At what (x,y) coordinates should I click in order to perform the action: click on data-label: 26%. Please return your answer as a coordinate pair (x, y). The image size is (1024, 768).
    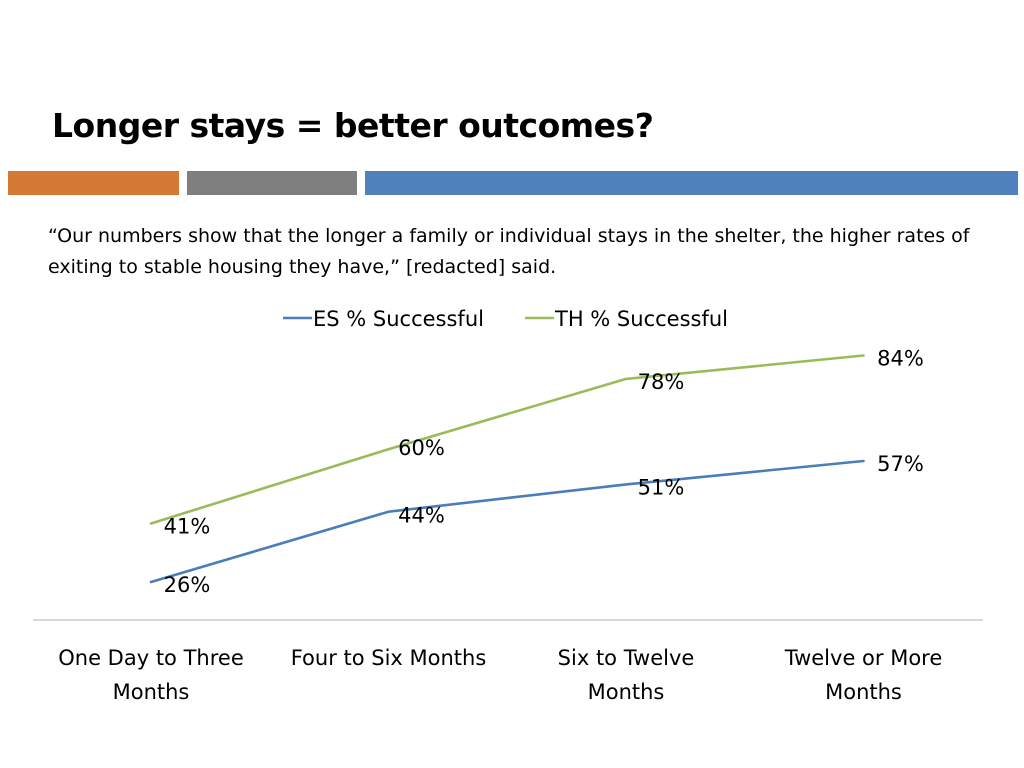
    Looking at the image, I should click on (187, 585).